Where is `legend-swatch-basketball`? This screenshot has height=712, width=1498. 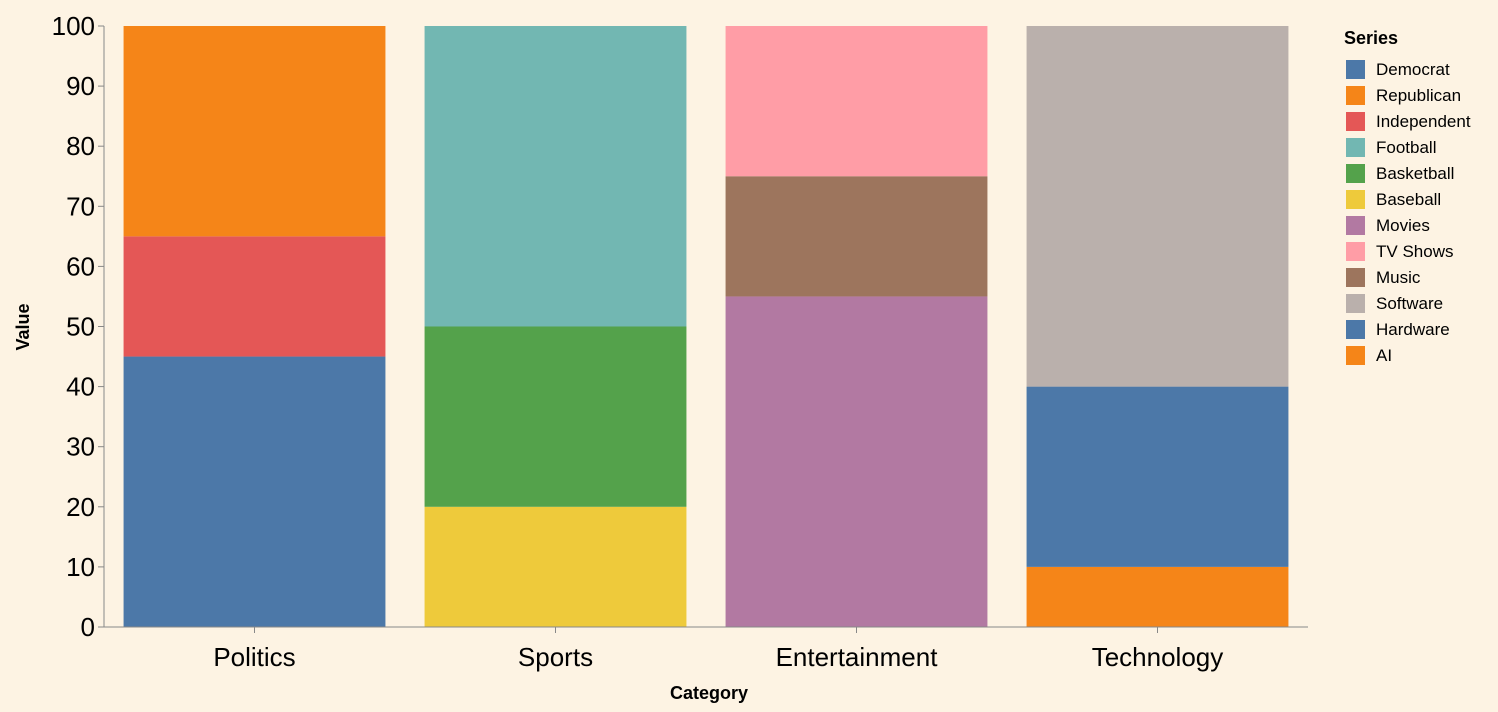
legend-swatch-basketball is located at coordinates (1355, 173).